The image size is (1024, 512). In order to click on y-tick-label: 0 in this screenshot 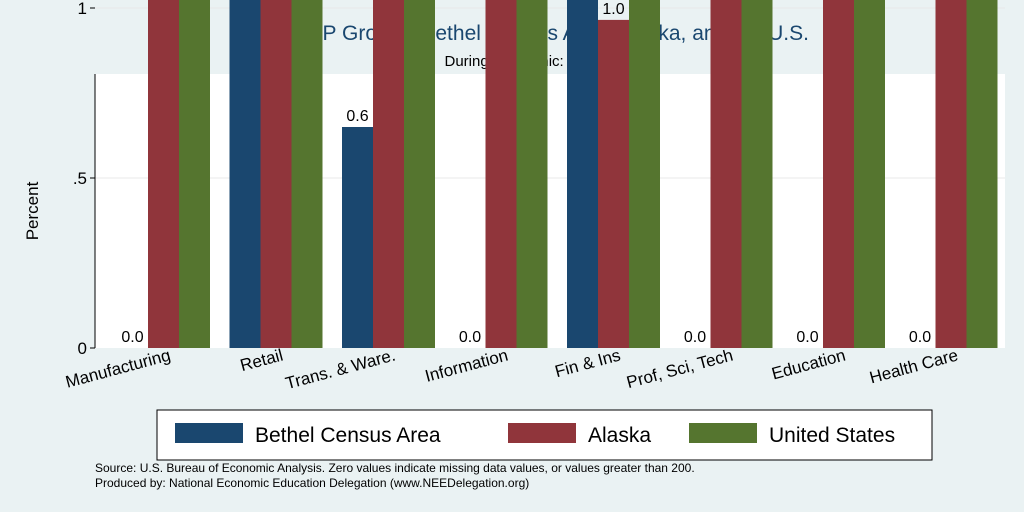, I will do `click(82, 348)`.